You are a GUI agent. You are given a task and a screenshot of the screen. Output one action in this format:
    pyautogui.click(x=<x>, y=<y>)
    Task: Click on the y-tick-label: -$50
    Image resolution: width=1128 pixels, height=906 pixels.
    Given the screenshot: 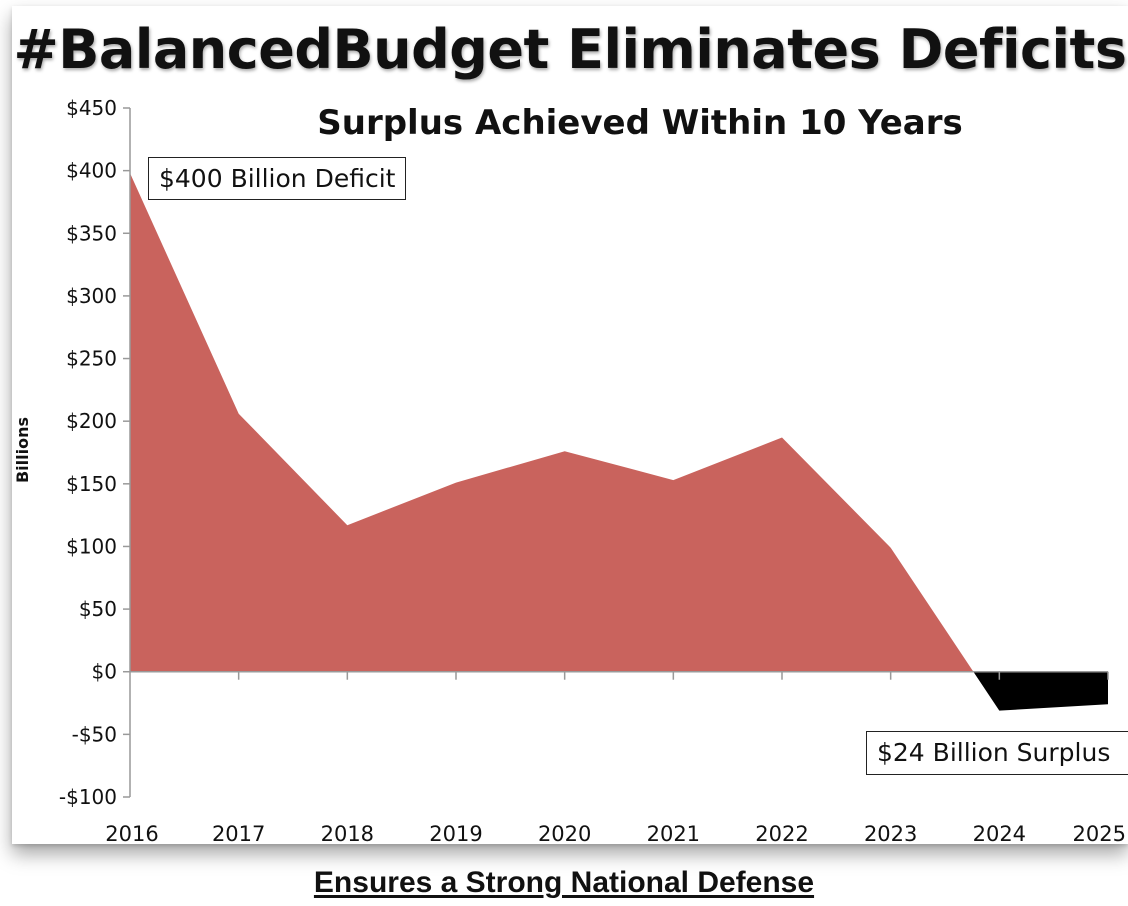 What is the action you would take?
    pyautogui.click(x=94, y=734)
    